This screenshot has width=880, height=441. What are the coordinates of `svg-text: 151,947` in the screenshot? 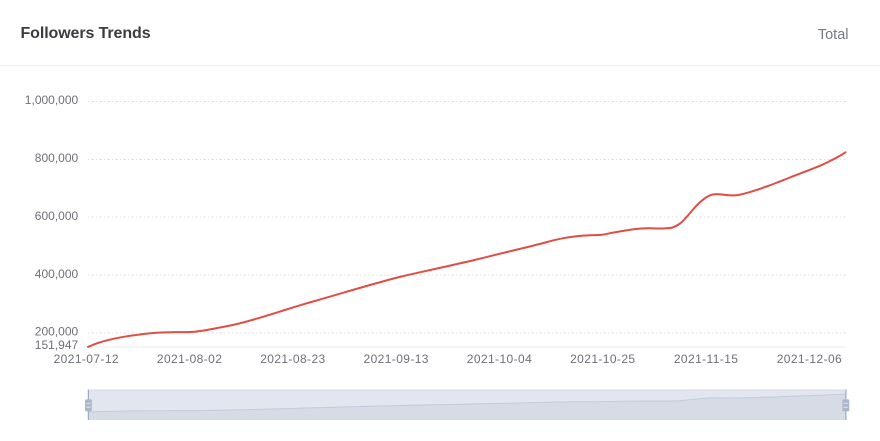 It's located at (57, 345).